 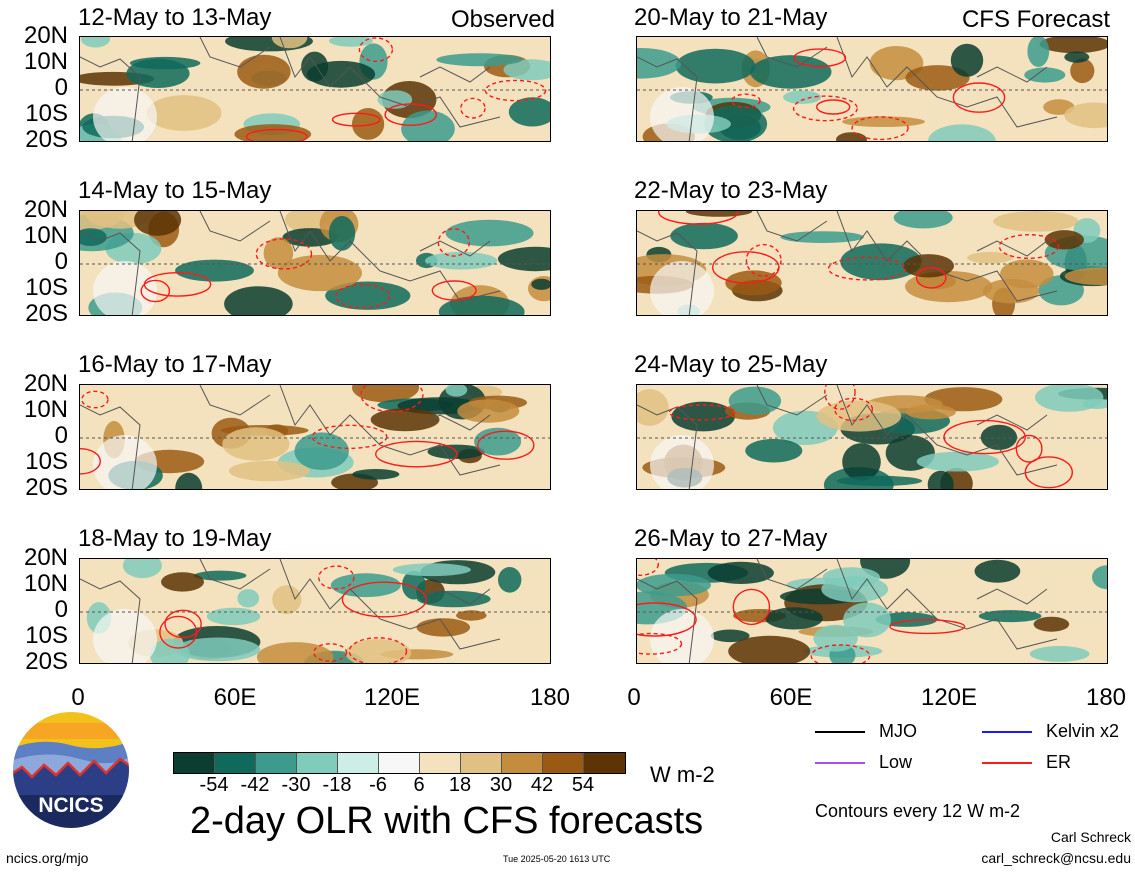 What do you see at coordinates (71, 770) in the screenshot?
I see `ncics-logo: NCICS` at bounding box center [71, 770].